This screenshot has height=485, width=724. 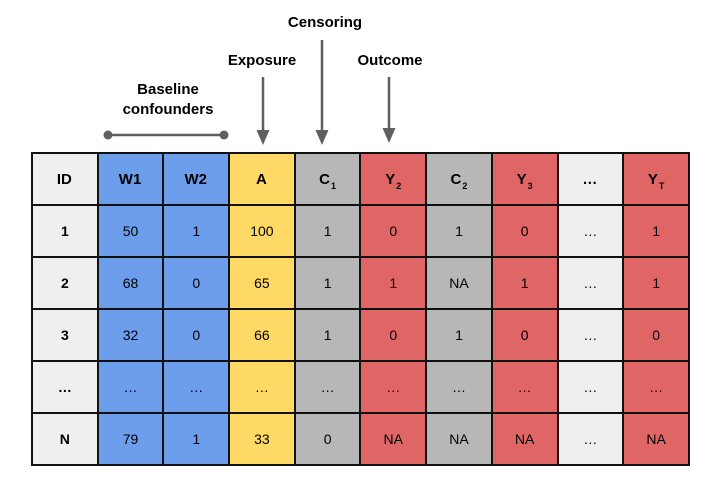 What do you see at coordinates (130, 439) in the screenshot?
I see `table-cell: 79` at bounding box center [130, 439].